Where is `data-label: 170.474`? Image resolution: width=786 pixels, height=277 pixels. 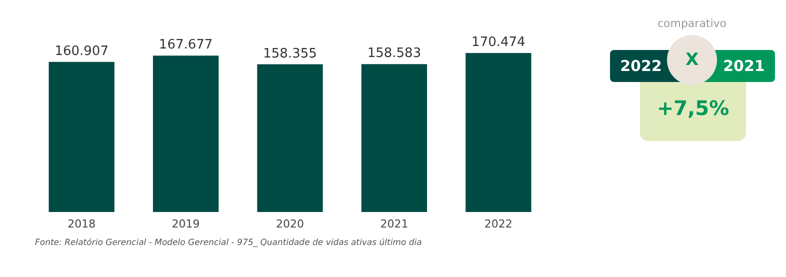 data-label: 170.474 is located at coordinates (499, 42).